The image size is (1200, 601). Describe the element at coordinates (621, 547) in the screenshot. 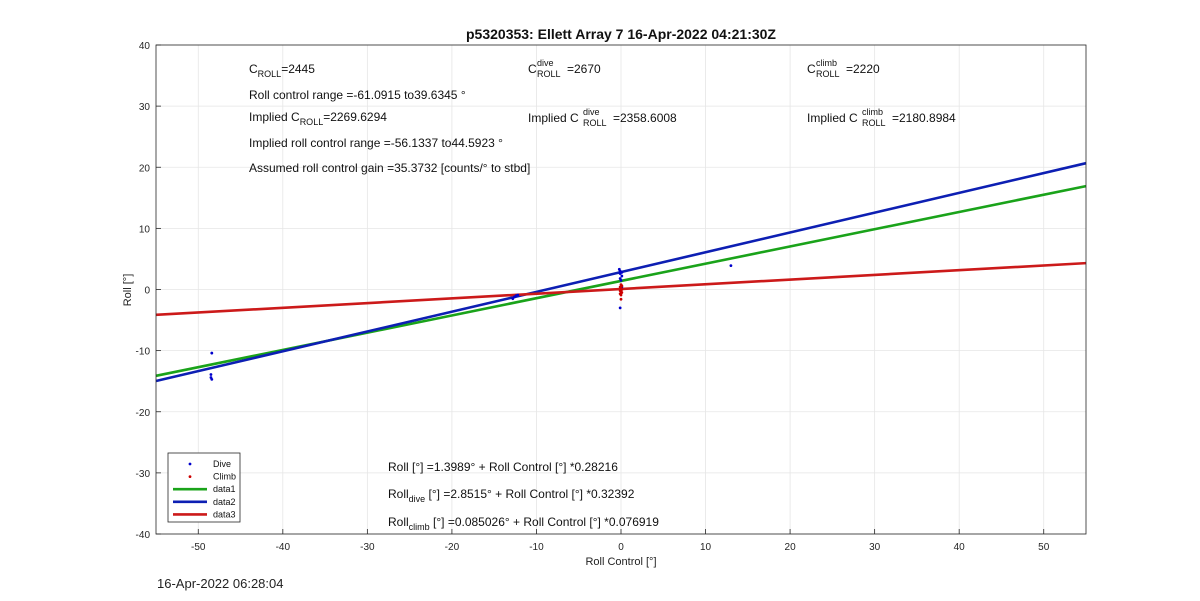

I see `x-tick-label: 0` at that location.